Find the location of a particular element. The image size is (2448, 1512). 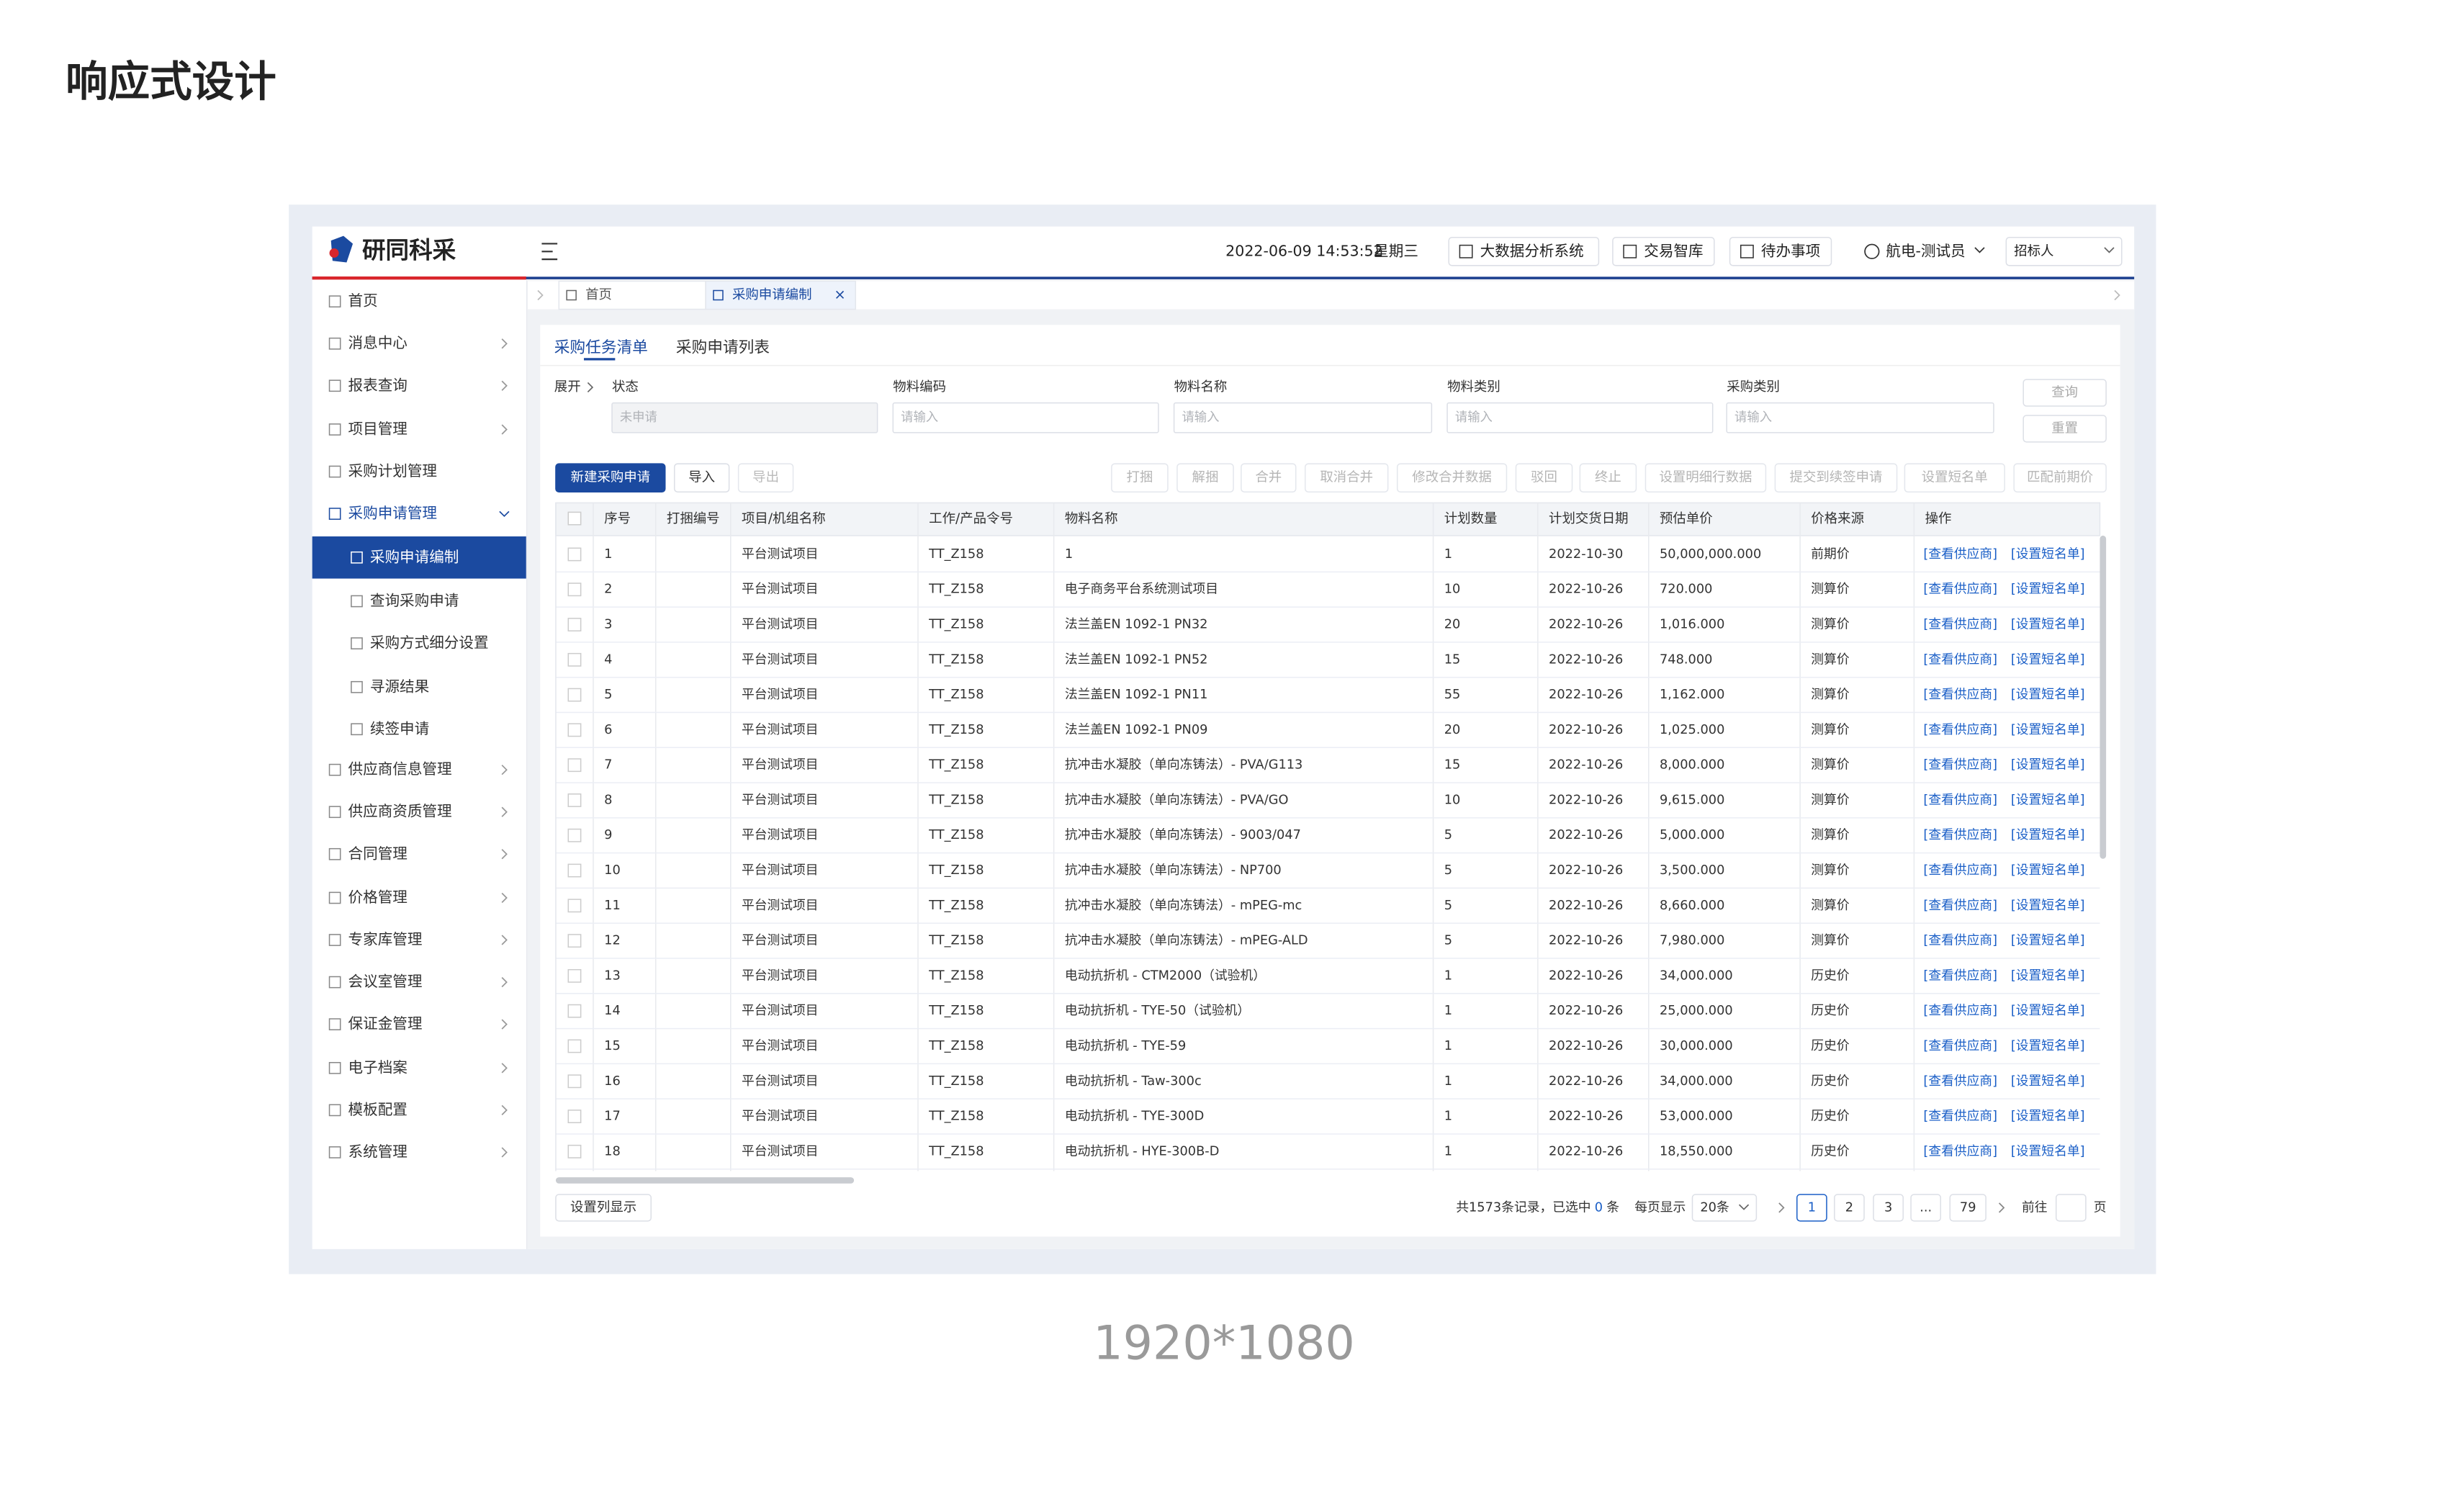

button-label: 设置短名单 is located at coordinates (1955, 477).